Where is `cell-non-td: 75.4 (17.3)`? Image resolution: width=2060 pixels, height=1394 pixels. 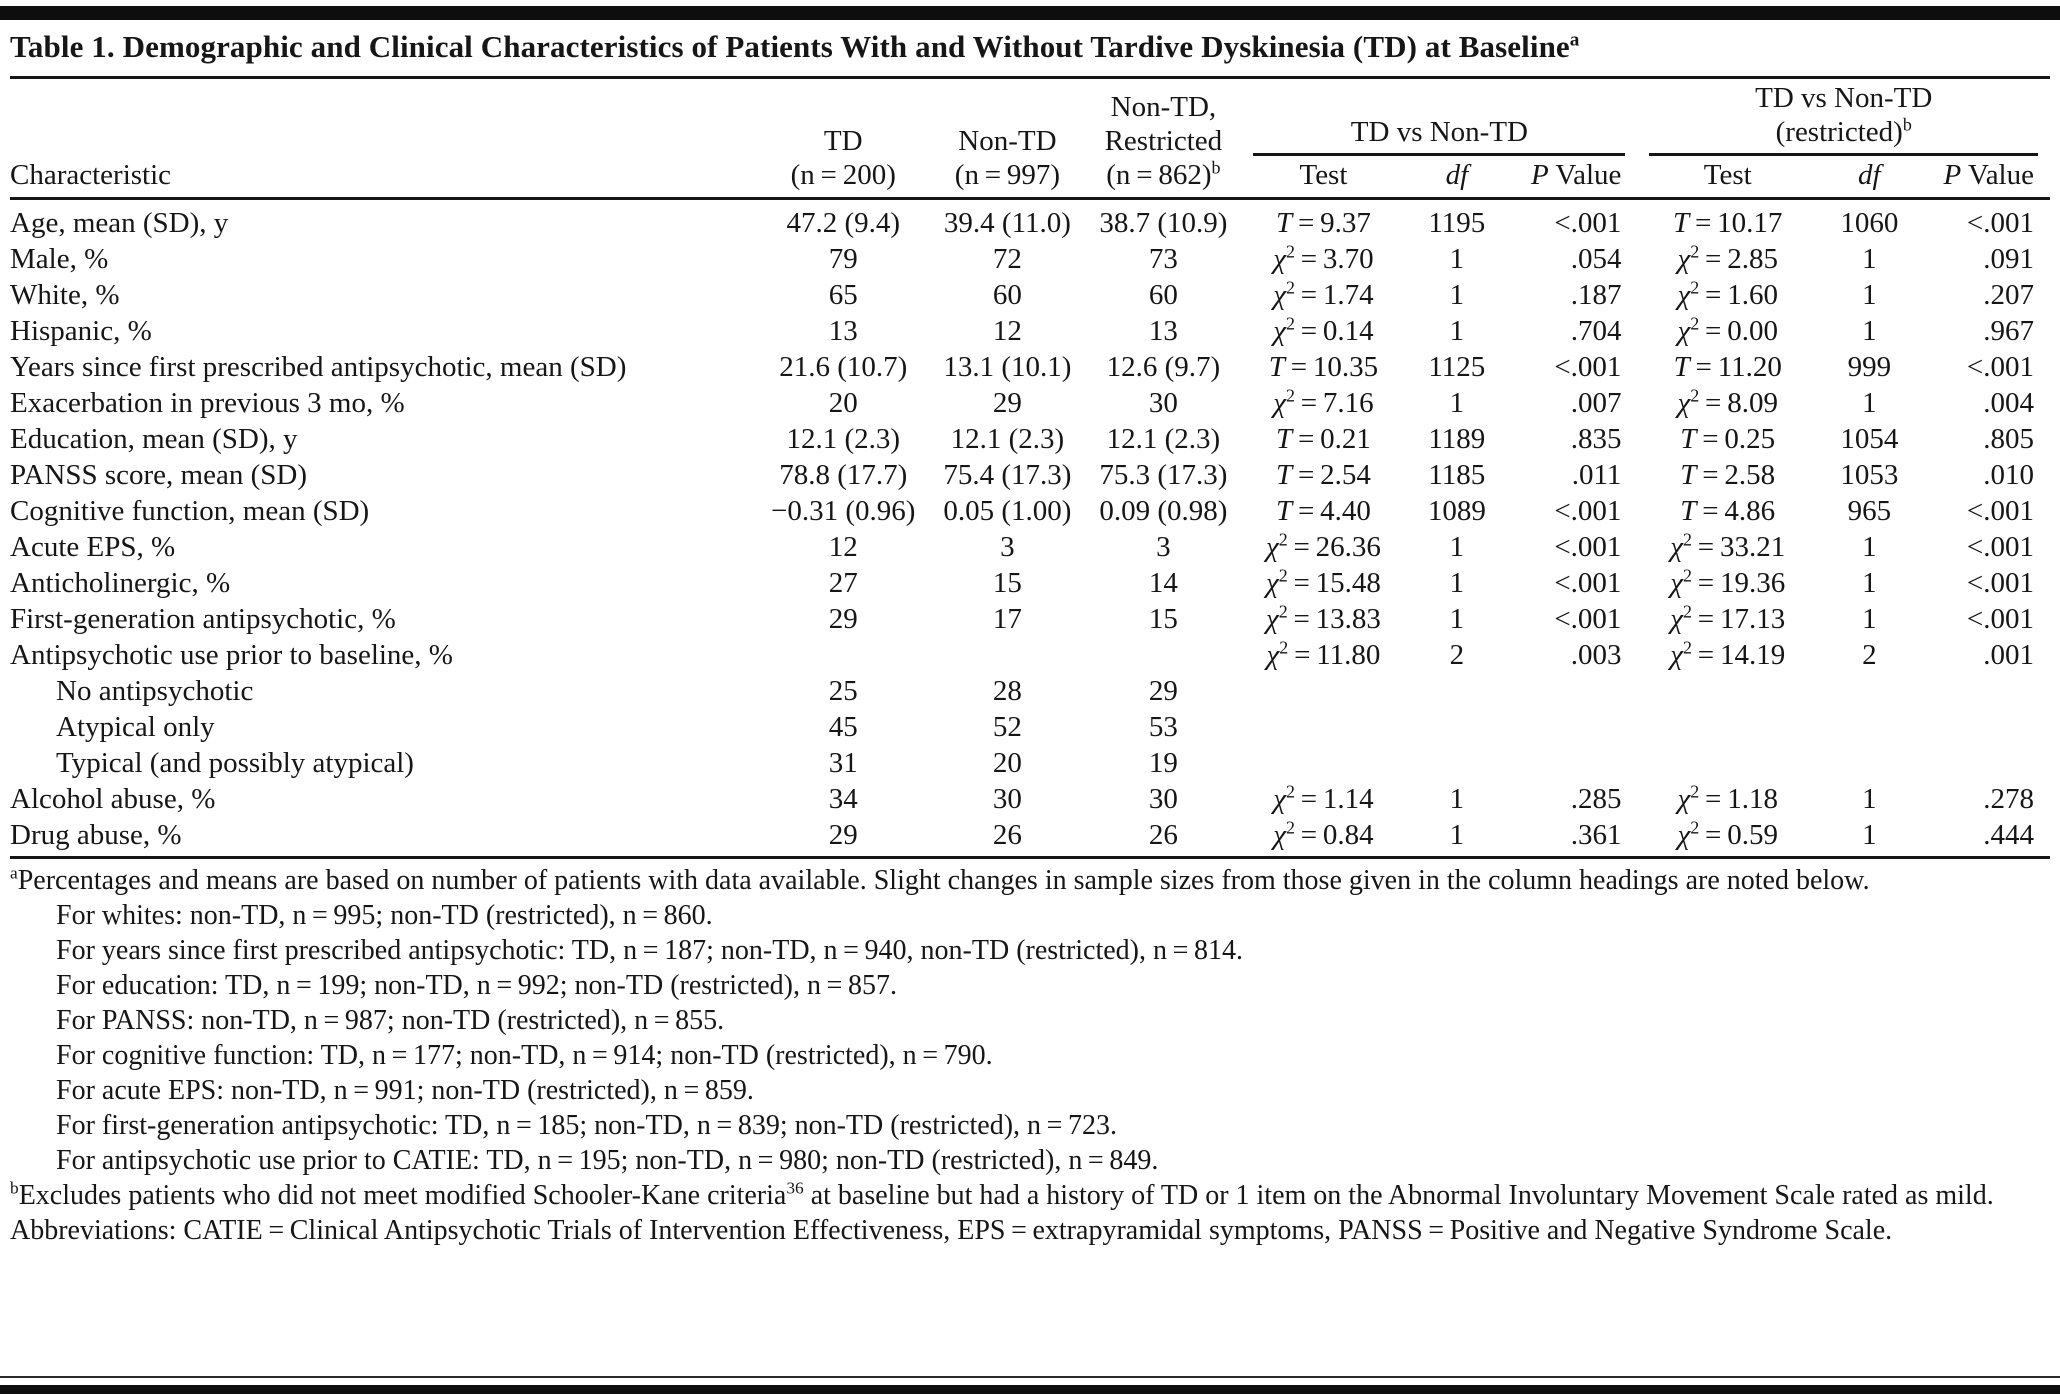 cell-non-td: 75.4 (17.3) is located at coordinates (1007, 475).